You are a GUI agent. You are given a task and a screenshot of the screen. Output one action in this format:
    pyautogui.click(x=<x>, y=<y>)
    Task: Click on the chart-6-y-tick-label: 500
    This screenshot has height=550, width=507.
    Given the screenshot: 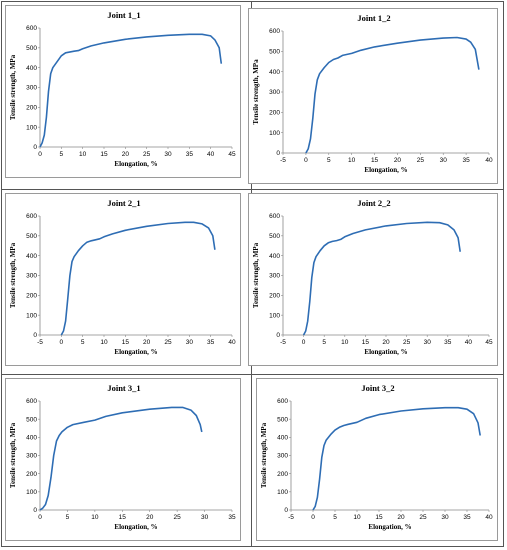 What is the action you would take?
    pyautogui.click(x=282, y=419)
    